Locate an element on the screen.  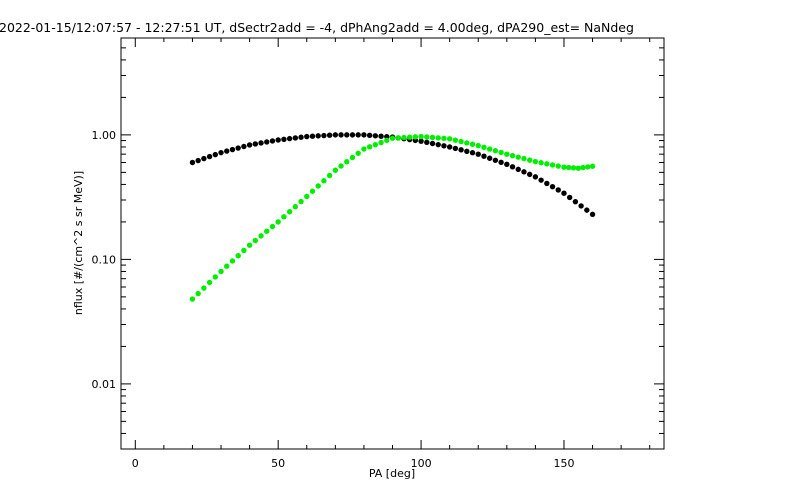
x-tick-label: 0 is located at coordinates (135, 463).